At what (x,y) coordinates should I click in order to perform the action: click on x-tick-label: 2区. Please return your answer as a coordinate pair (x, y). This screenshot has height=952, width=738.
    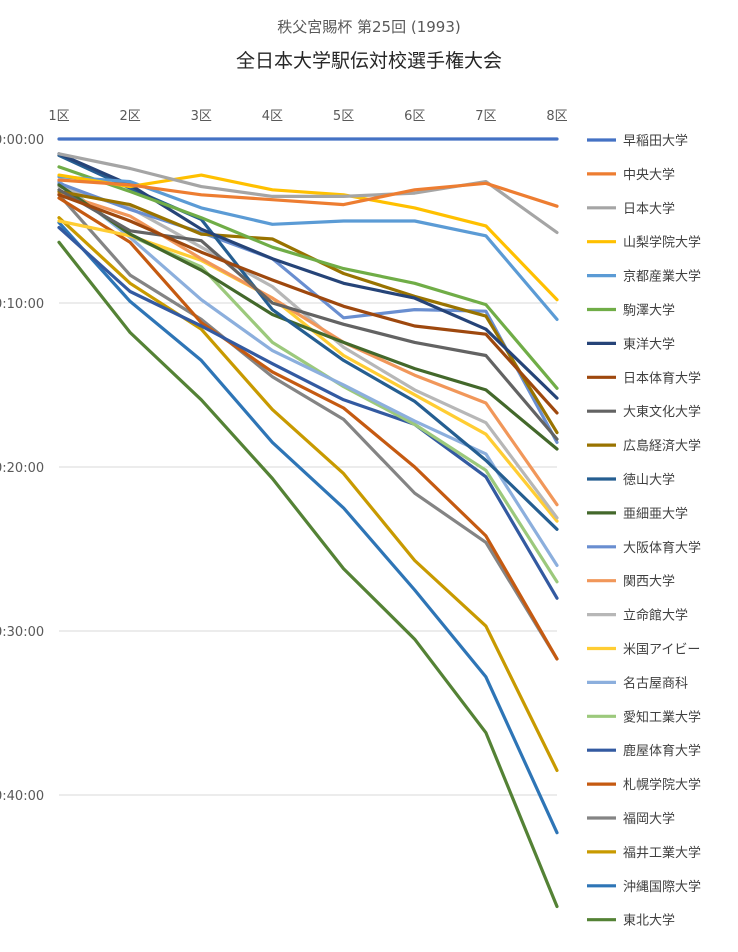
    Looking at the image, I should click on (130, 116).